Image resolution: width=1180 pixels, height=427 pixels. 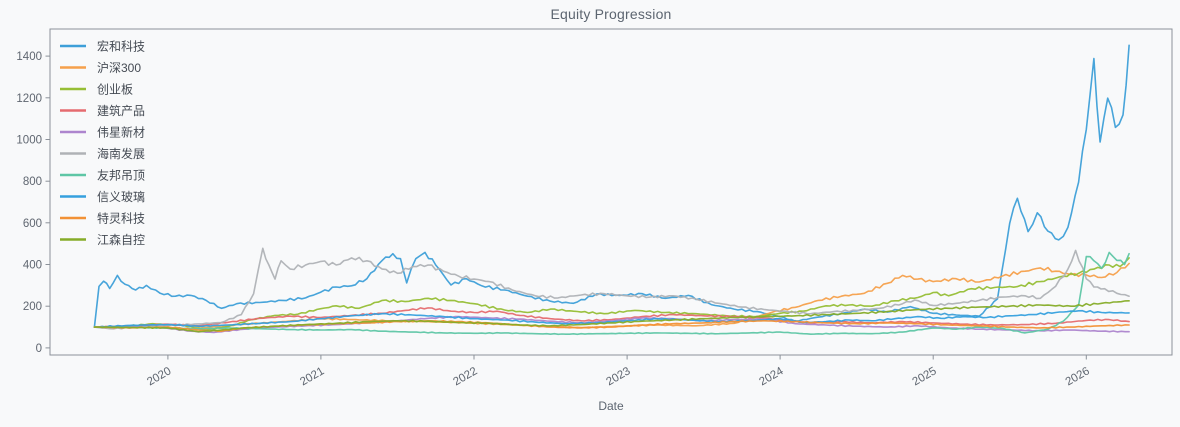 I want to click on legend-item: 特灵科技, so click(x=102, y=218).